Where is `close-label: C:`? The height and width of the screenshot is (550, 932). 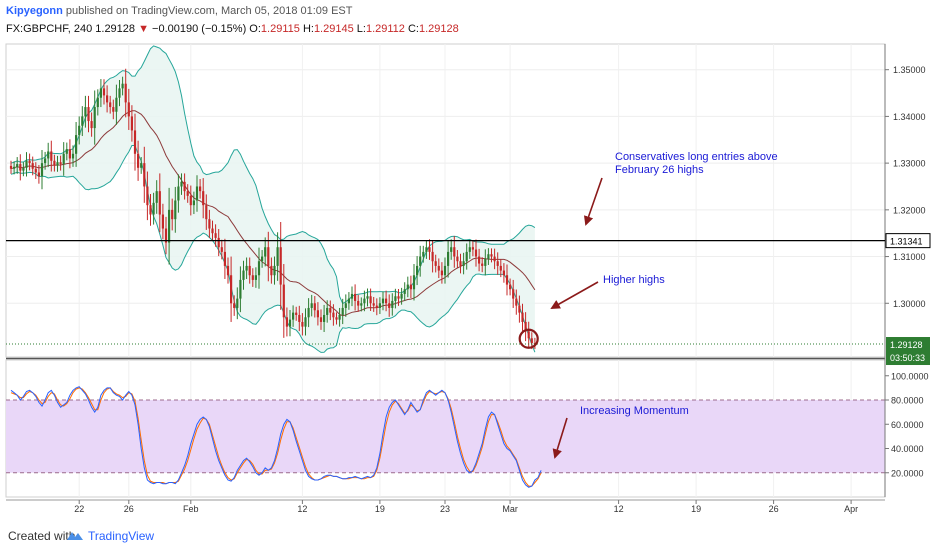 close-label: C: is located at coordinates (413, 29).